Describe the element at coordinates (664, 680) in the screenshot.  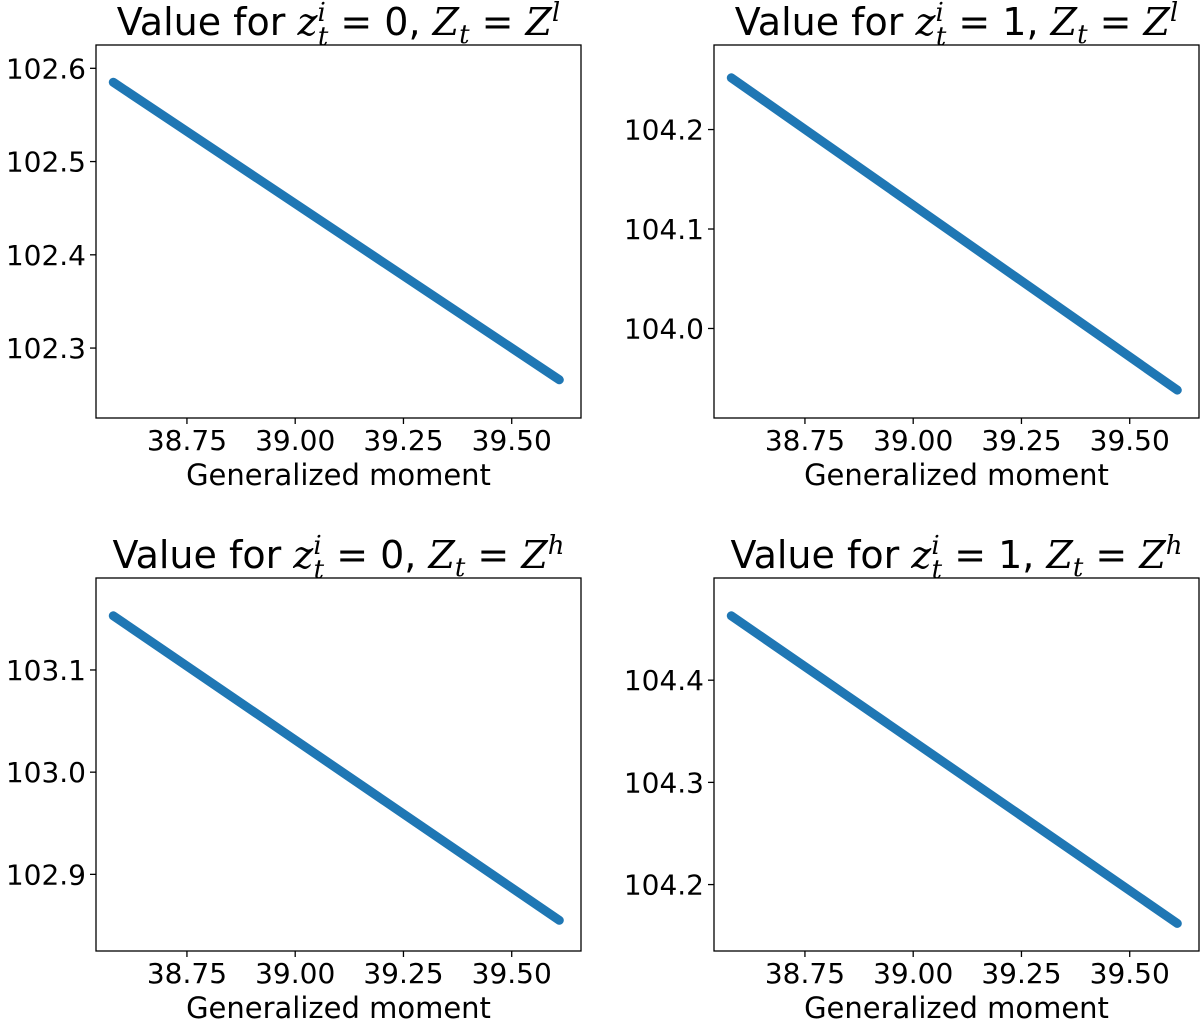
I see `y-tick-label: 104.4` at that location.